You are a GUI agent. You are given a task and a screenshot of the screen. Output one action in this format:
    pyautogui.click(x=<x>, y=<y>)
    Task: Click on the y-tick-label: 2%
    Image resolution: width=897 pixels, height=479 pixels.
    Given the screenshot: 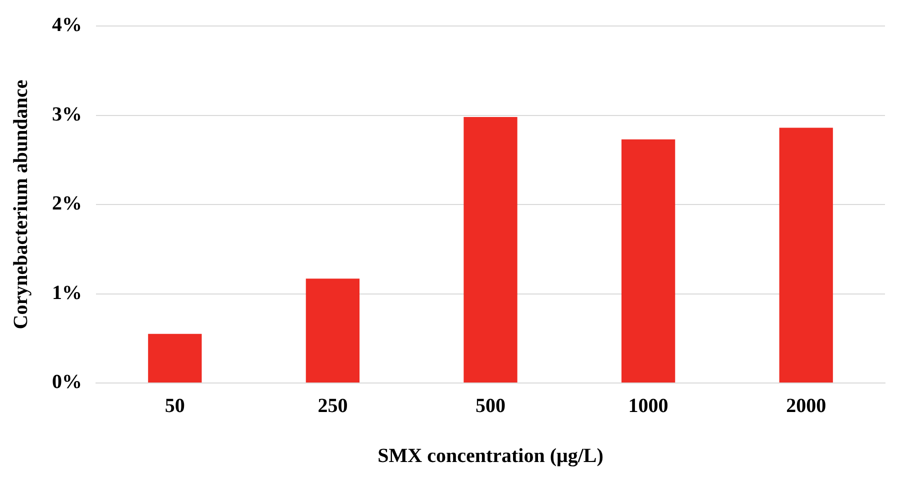 What is the action you would take?
    pyautogui.click(x=67, y=203)
    